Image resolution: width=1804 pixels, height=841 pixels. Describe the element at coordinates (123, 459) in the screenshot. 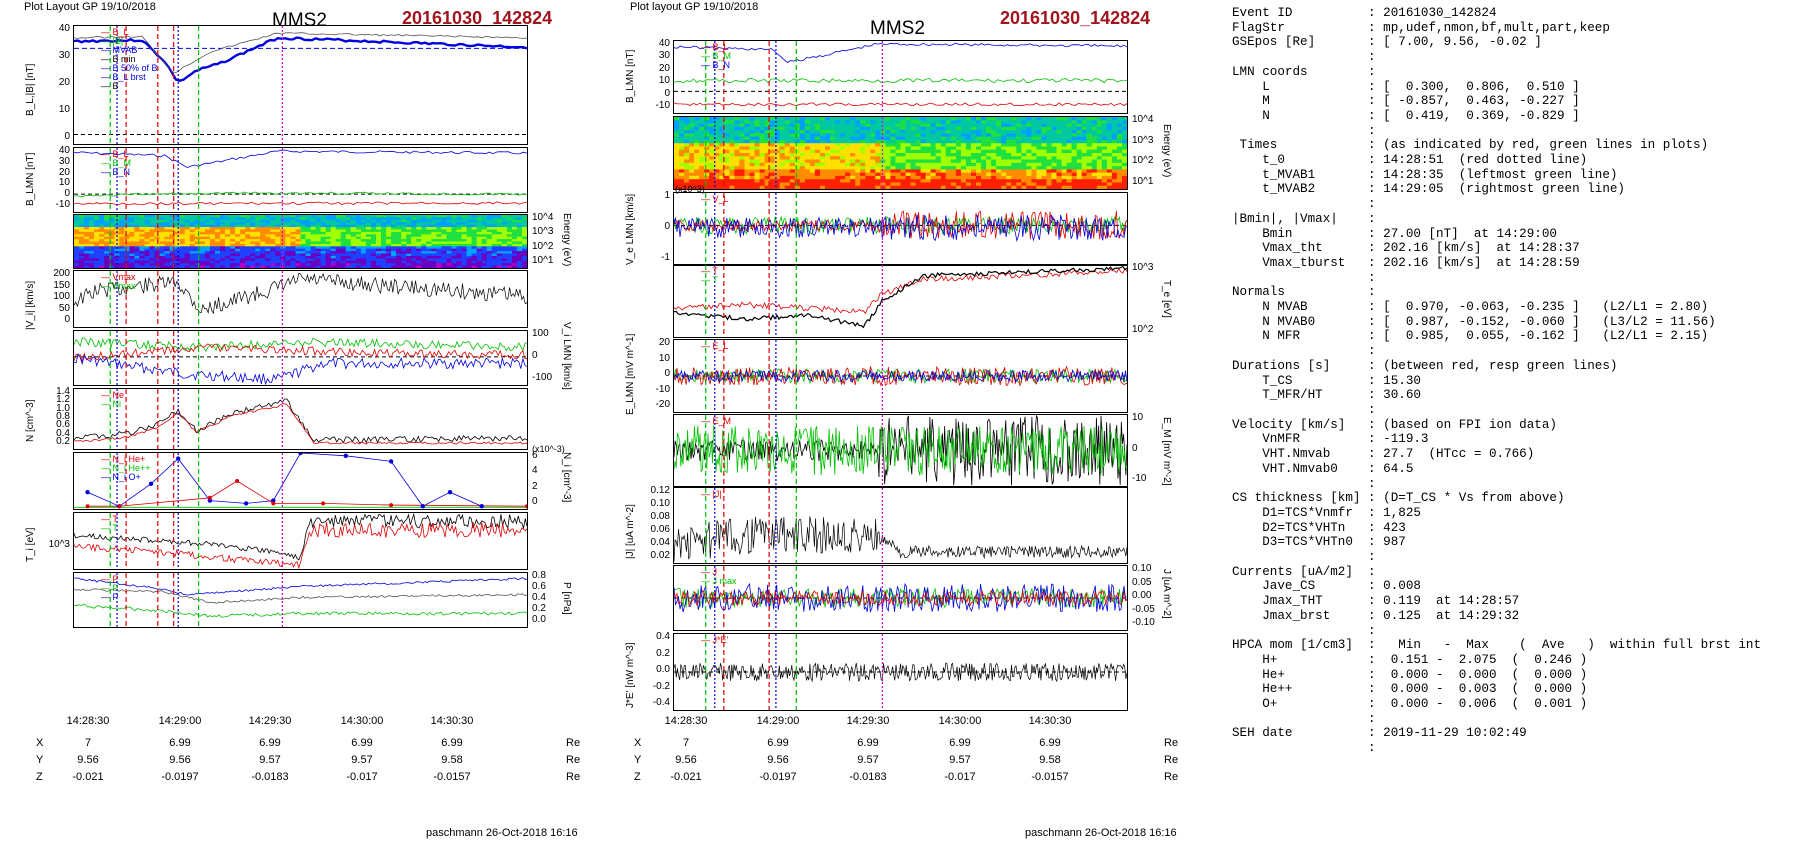

I see `left-panel-7-legend-1: — N_i He+` at that location.